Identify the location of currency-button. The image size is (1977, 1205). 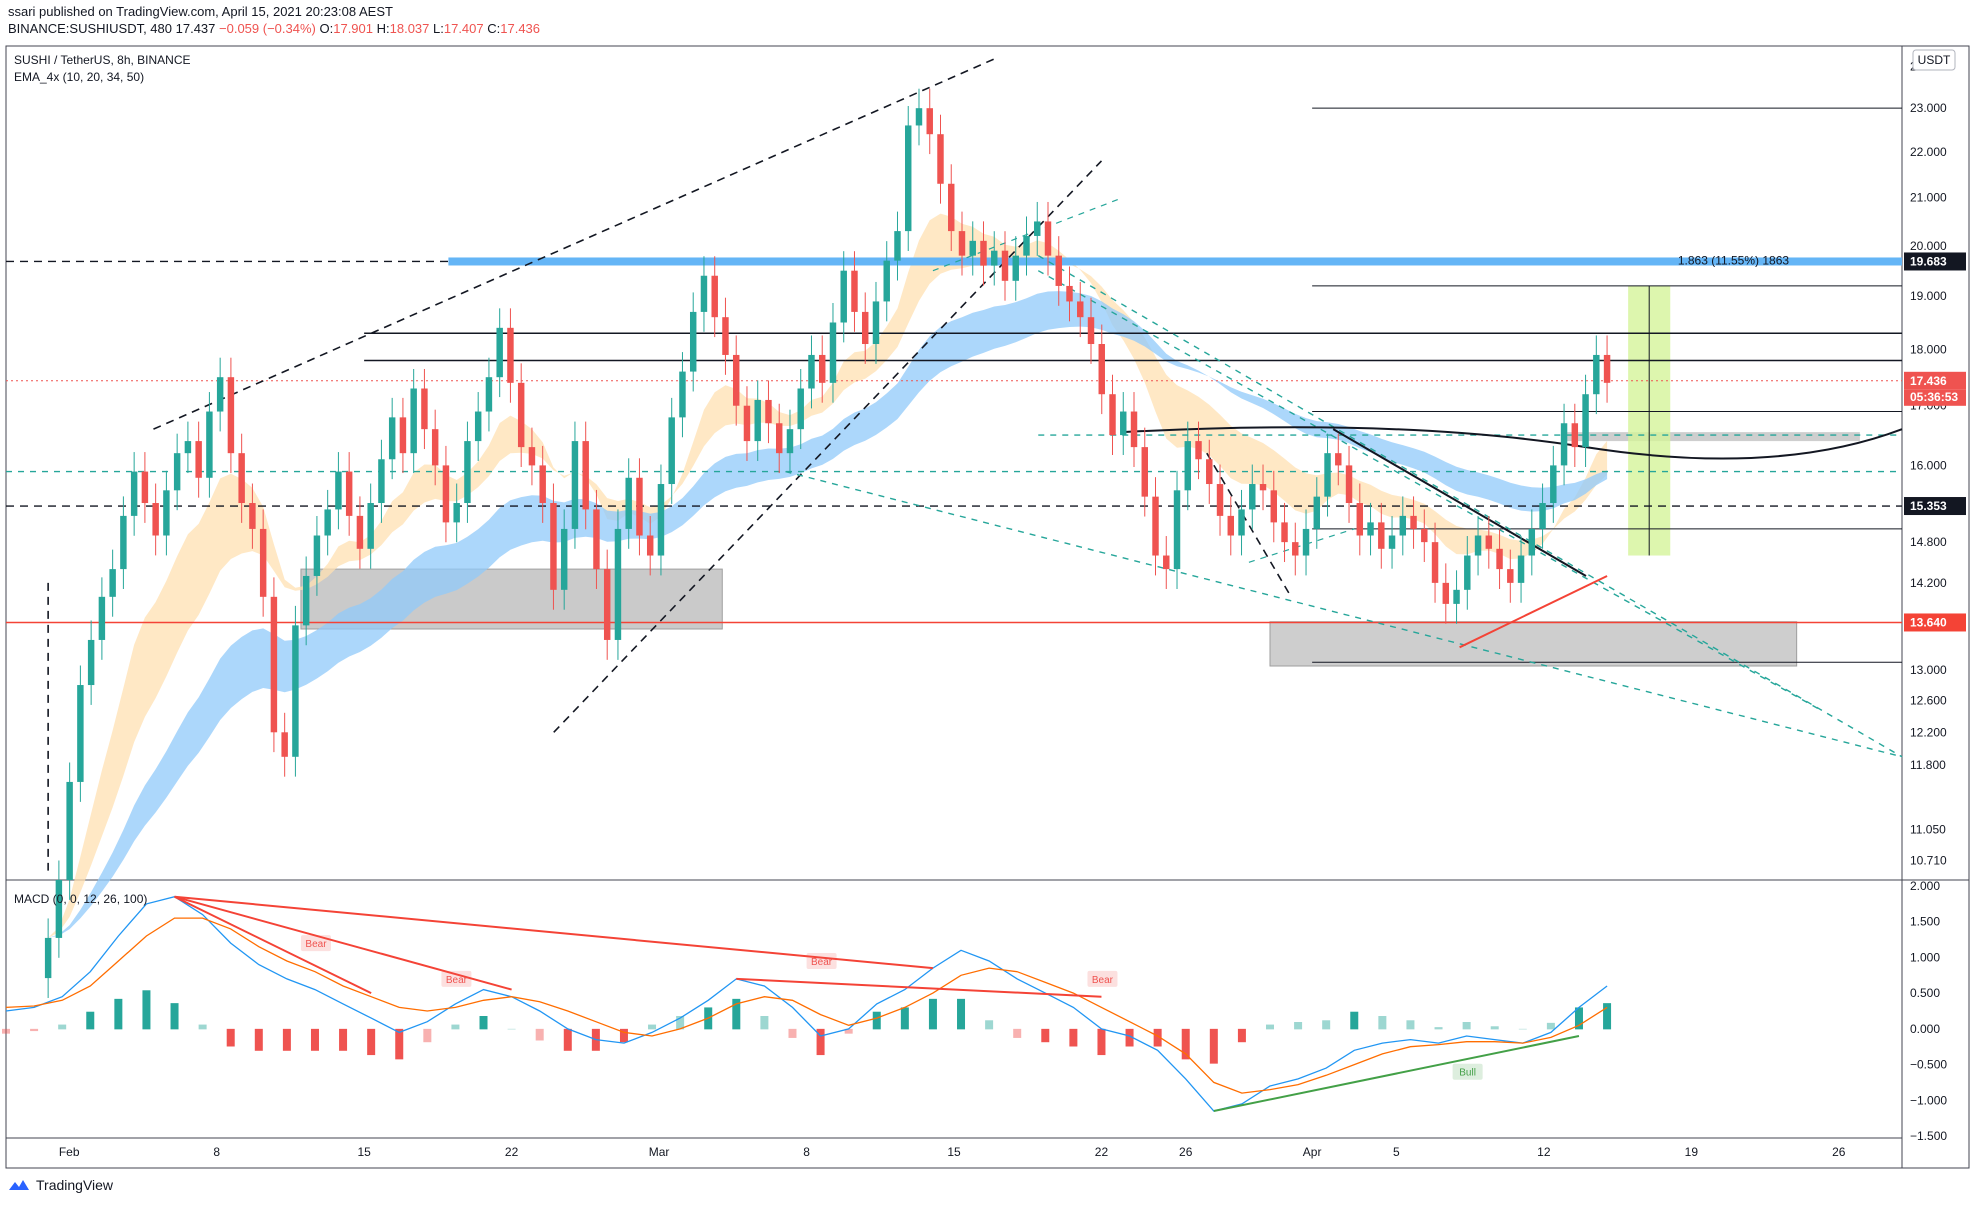
(1934, 60).